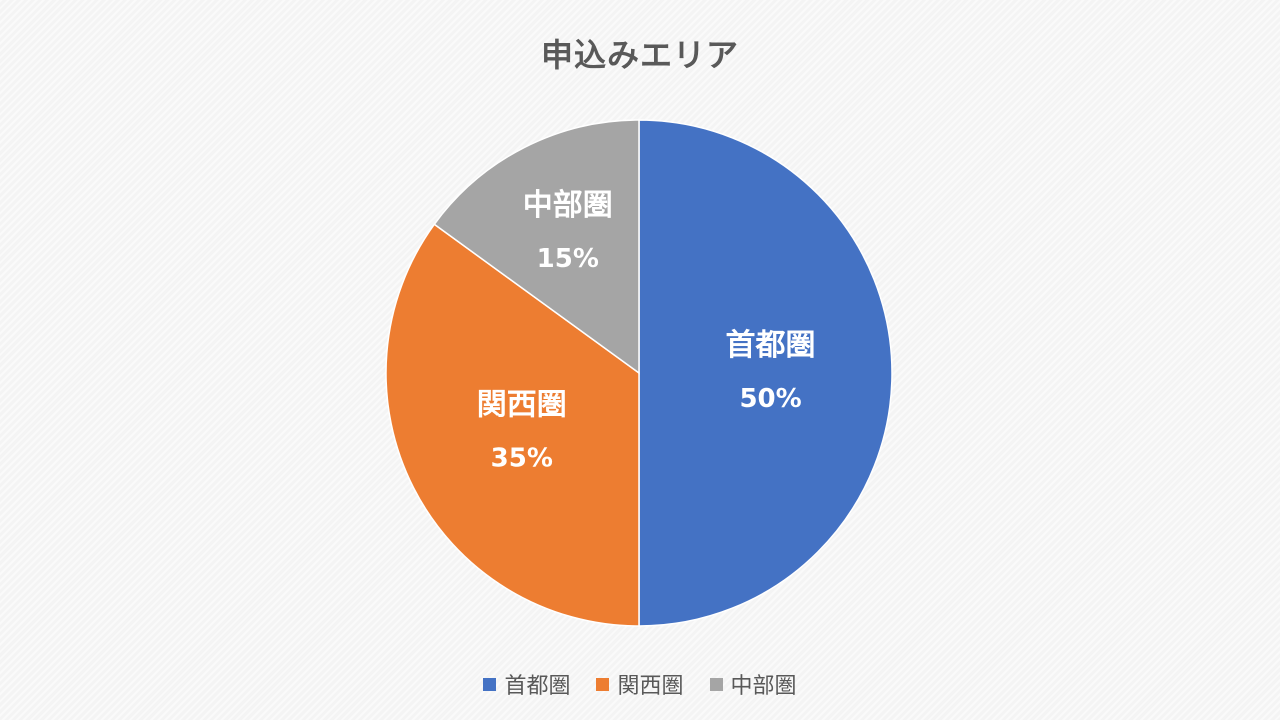 Image resolution: width=1280 pixels, height=720 pixels. Describe the element at coordinates (522, 405) in the screenshot. I see `data-label-category-2: 関西圏` at that location.